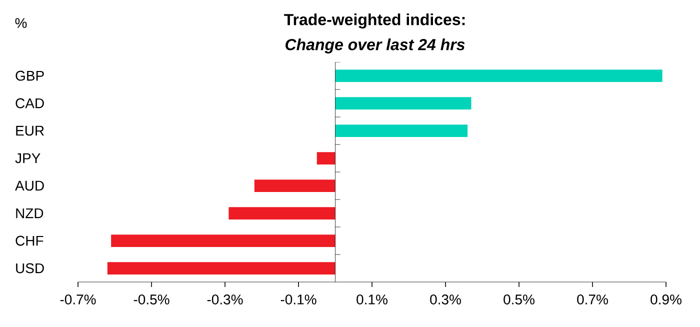 This screenshot has width=700, height=327. I want to click on x-tick-label: 0.3%, so click(445, 299).